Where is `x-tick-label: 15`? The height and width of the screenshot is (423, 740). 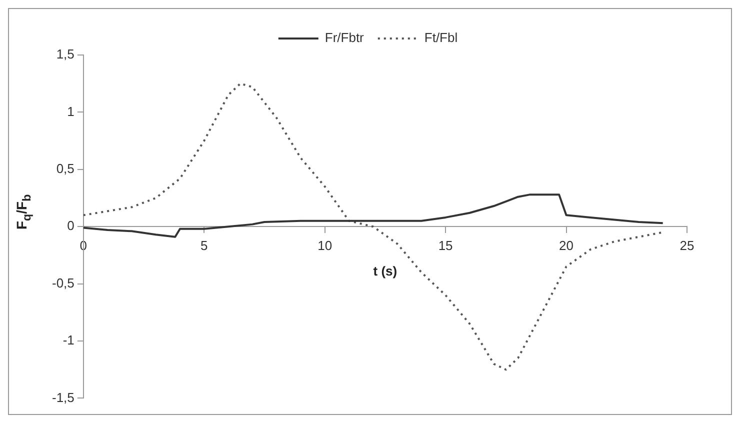 x-tick-label: 15 is located at coordinates (445, 245).